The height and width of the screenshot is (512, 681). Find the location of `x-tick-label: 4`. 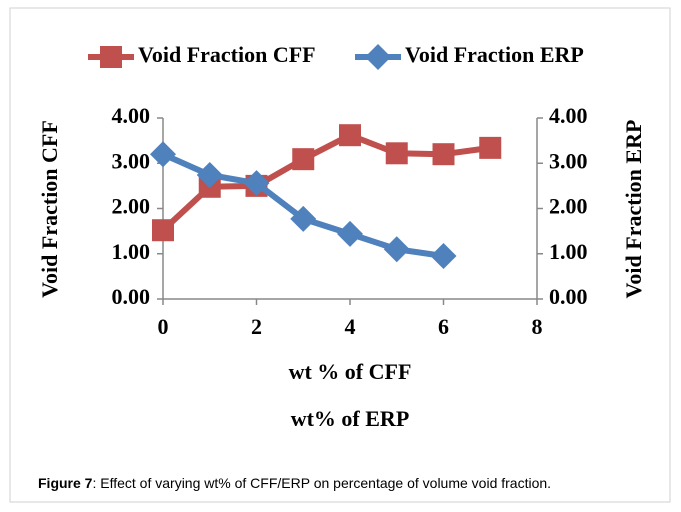

x-tick-label: 4 is located at coordinates (350, 326).